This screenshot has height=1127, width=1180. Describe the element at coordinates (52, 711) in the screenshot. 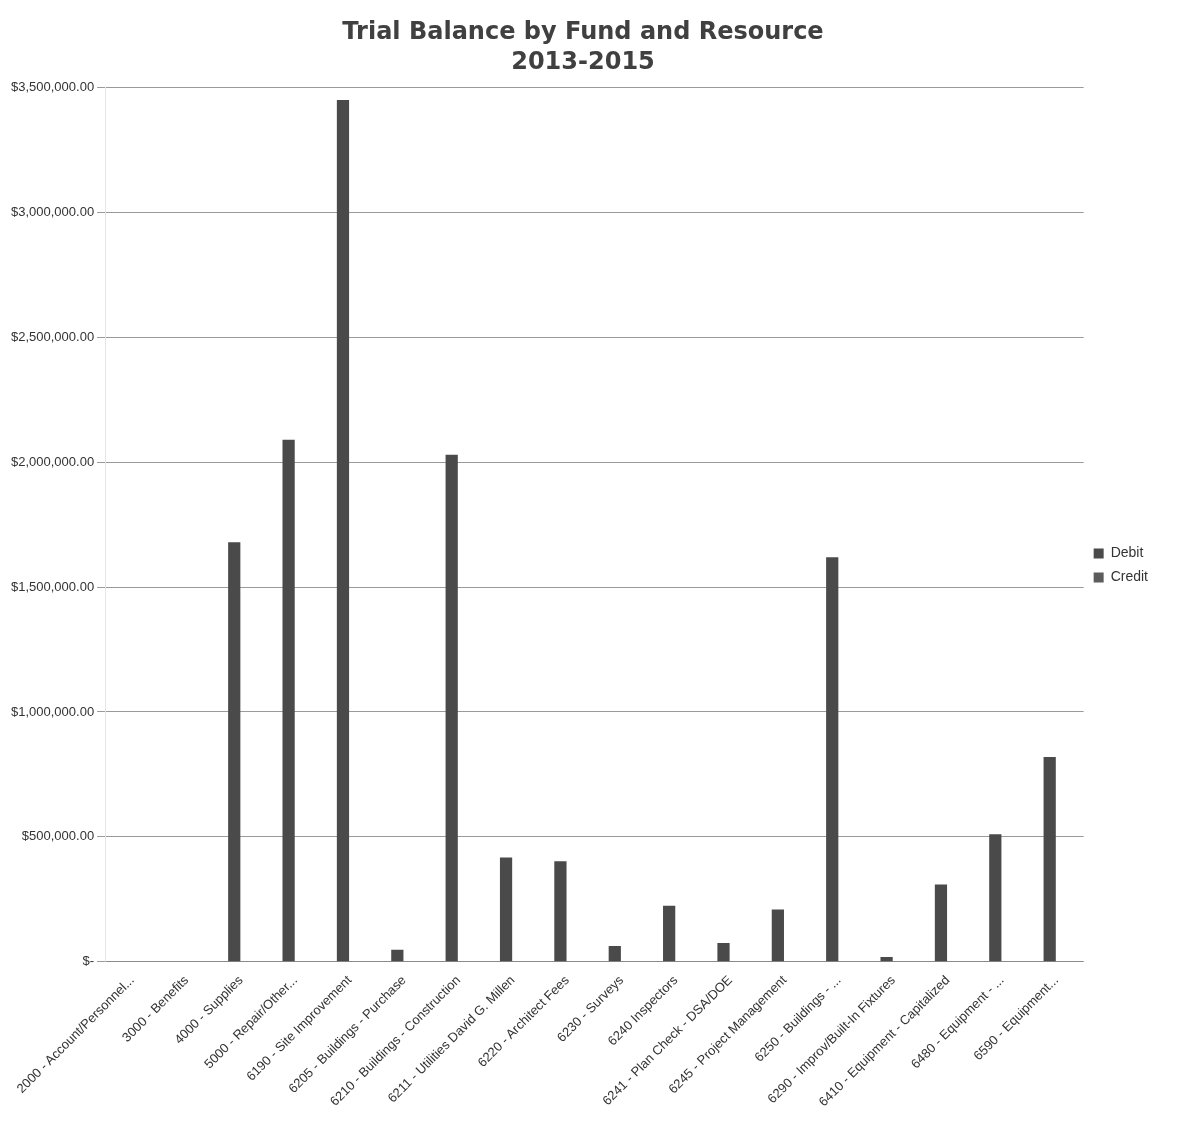

I see `y-tick-label: $1,000,000.00` at that location.